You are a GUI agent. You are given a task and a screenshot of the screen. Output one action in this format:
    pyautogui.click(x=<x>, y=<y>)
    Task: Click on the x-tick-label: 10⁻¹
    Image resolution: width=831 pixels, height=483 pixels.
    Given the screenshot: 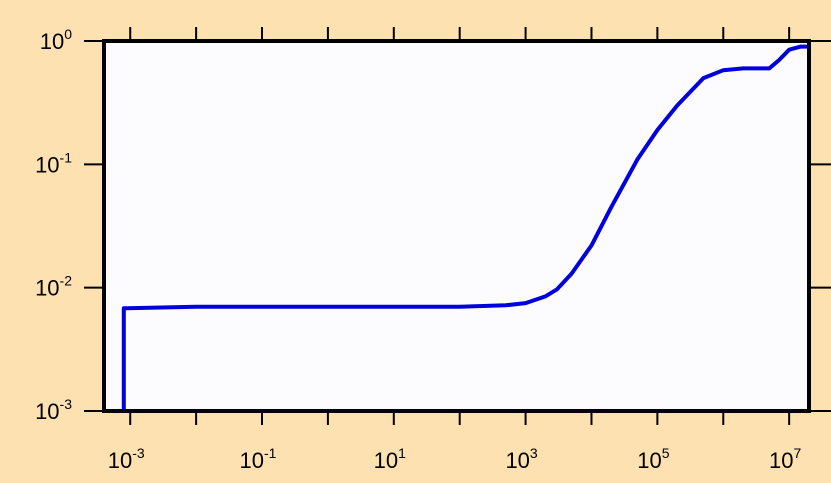 What is the action you would take?
    pyautogui.click(x=258, y=459)
    